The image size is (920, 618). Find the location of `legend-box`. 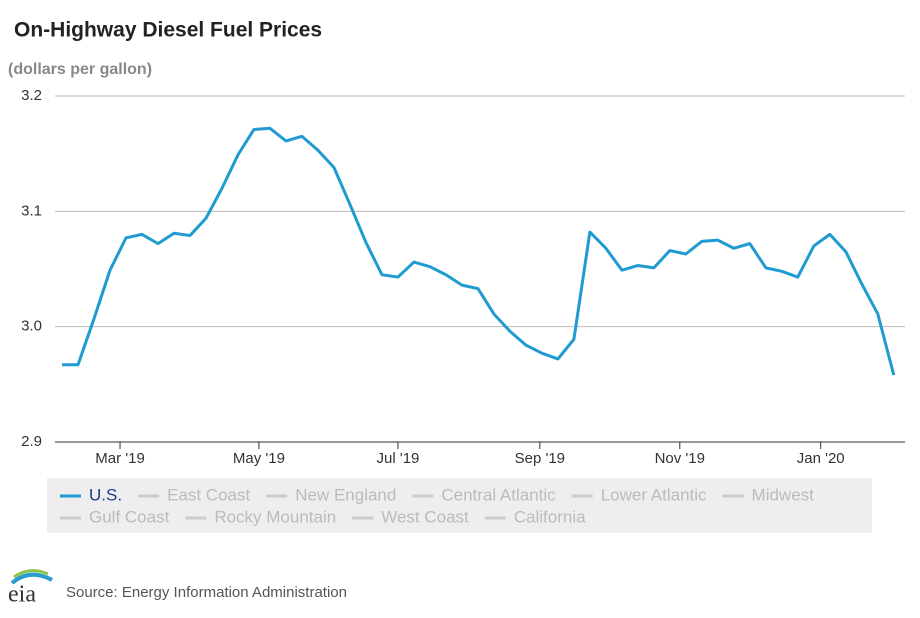

legend-box is located at coordinates (459, 505).